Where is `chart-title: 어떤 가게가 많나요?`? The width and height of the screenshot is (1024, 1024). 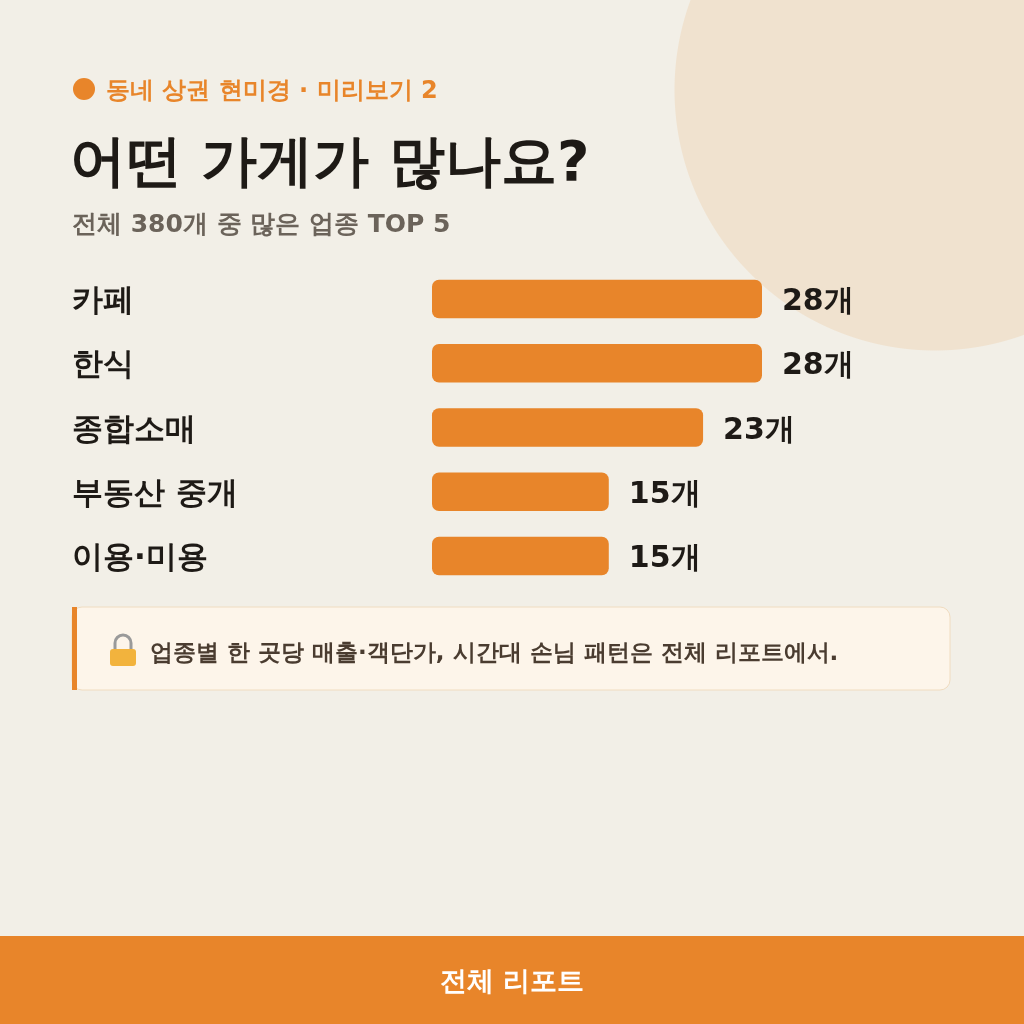
chart-title: 어떤 가게가 많나요? is located at coordinates (330, 160).